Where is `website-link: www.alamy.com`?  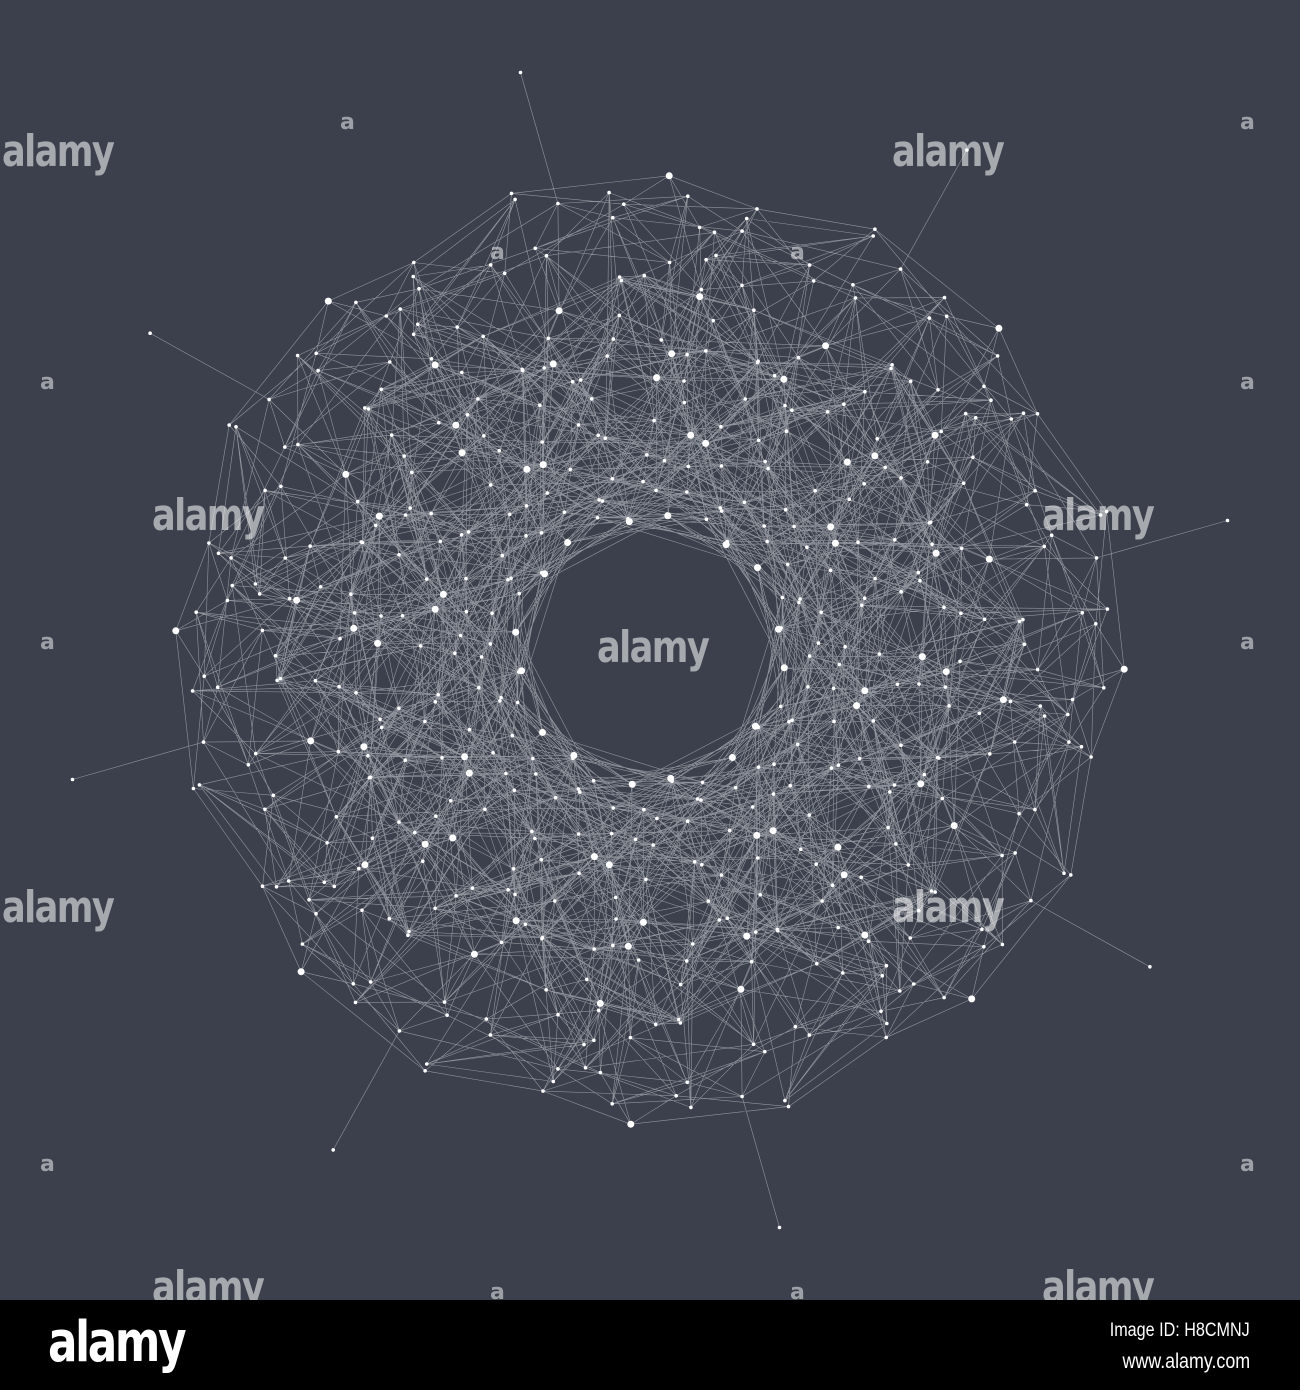 website-link: www.alamy.com is located at coordinates (1186, 1361).